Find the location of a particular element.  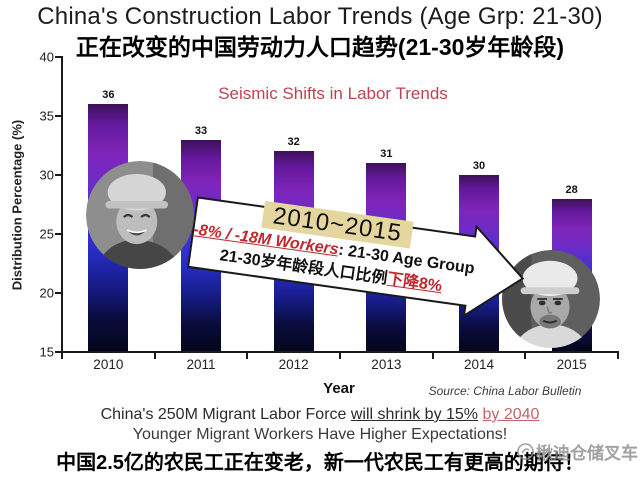

y-tick-label-40: 40 is located at coordinates (46, 57).